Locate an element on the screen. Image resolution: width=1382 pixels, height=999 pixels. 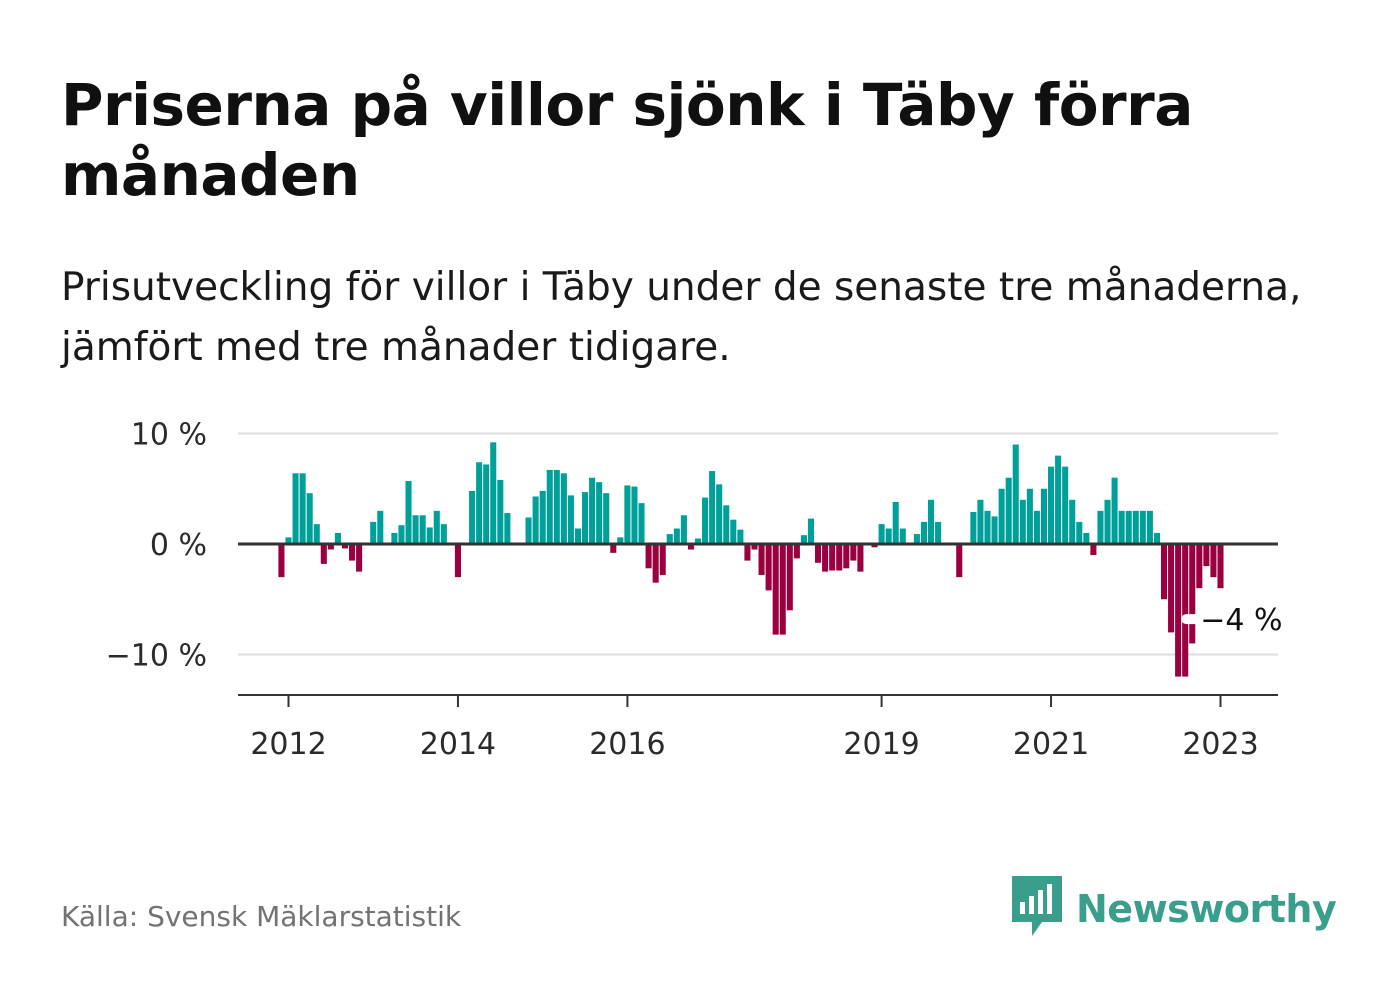
source-note: Källa: Svensk Mäklarstatistik is located at coordinates (261, 916).